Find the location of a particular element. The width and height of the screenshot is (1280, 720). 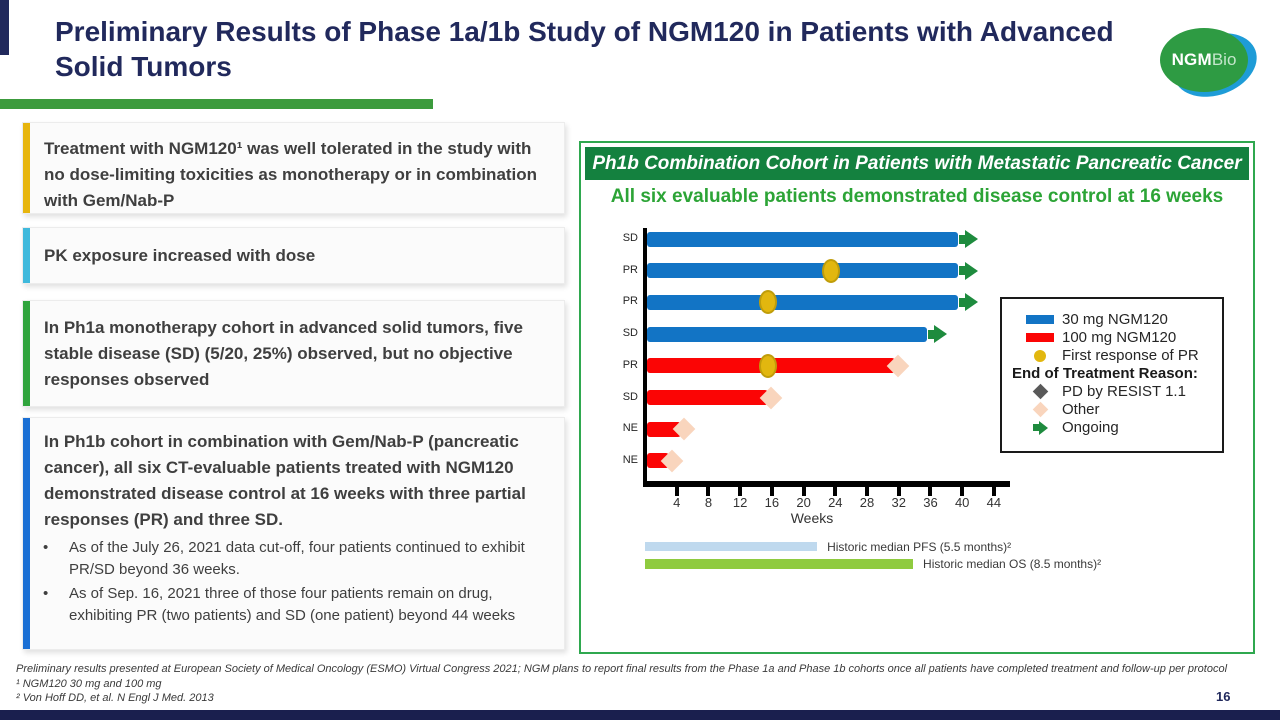

diamond-peach-icon is located at coordinates (1040, 409).